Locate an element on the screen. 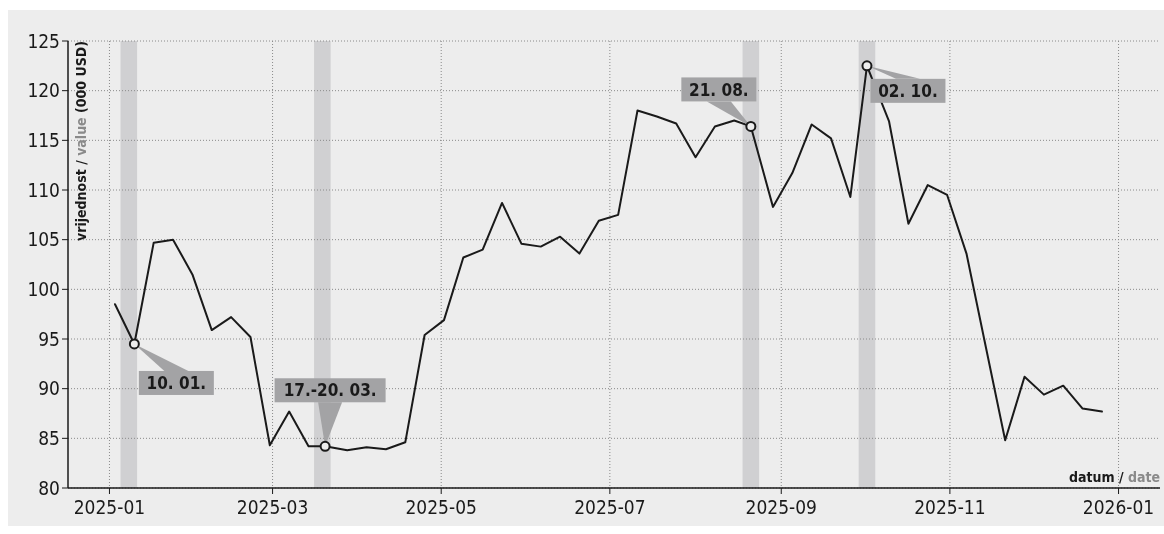  y-tick-label: 115 is located at coordinates (43, 139).